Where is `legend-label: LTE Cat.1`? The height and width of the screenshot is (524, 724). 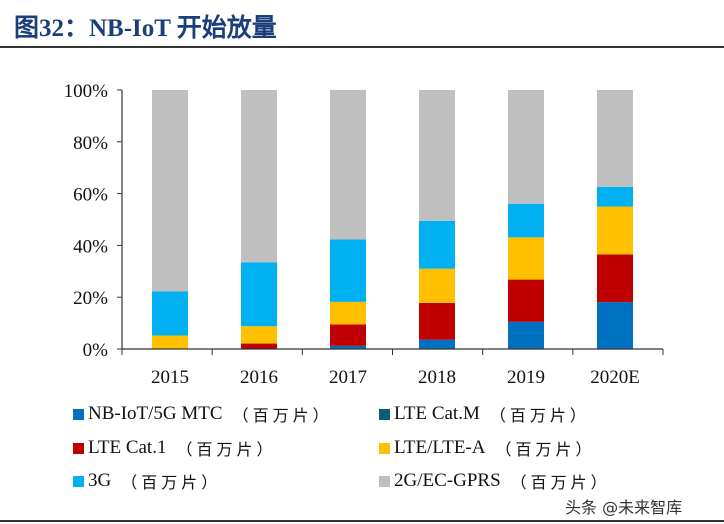
legend-label: LTE Cat.1 is located at coordinates (127, 447).